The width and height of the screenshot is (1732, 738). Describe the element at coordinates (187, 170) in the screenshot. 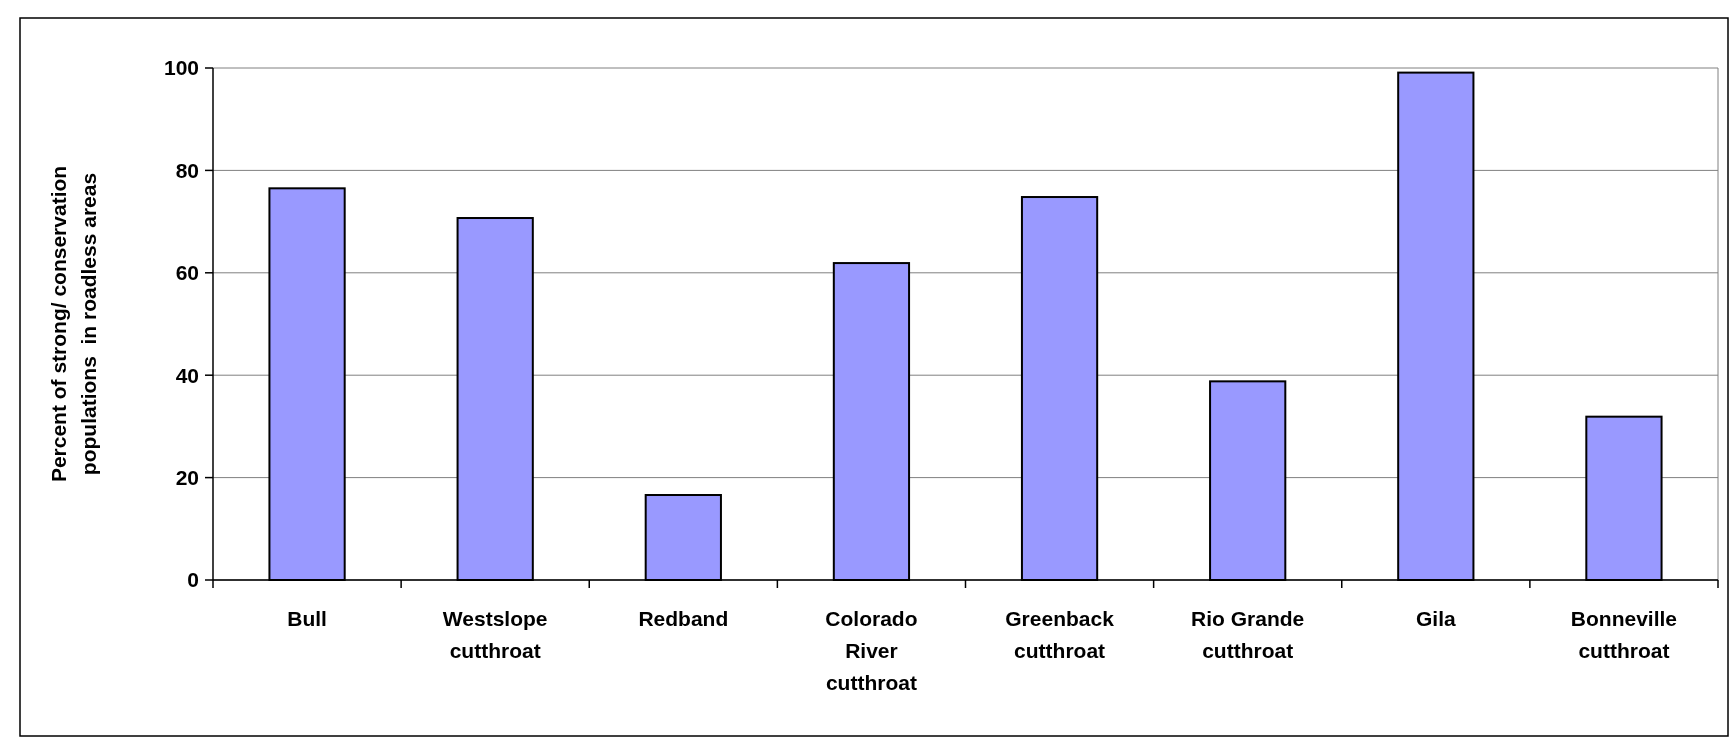

I see `y-tick-label: 80` at that location.